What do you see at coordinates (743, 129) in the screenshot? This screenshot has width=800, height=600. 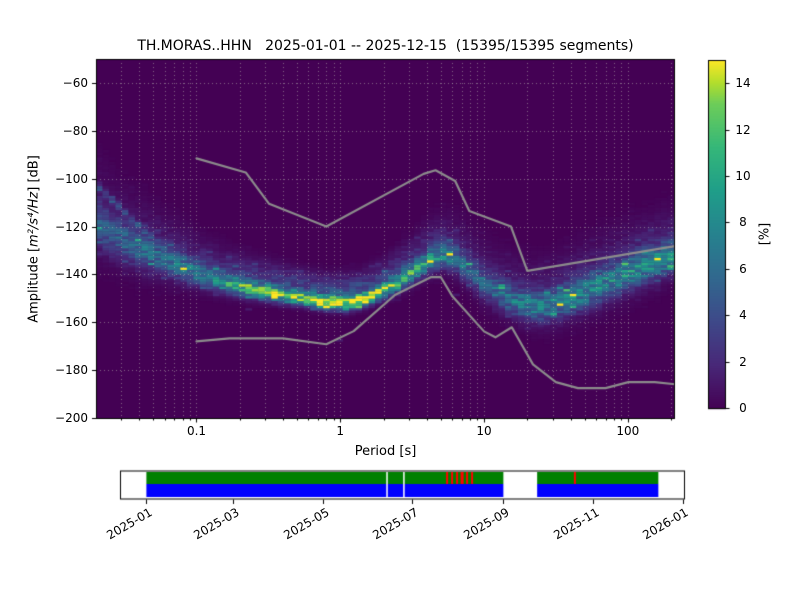 I see `colorbar-tick-label: 12` at bounding box center [743, 129].